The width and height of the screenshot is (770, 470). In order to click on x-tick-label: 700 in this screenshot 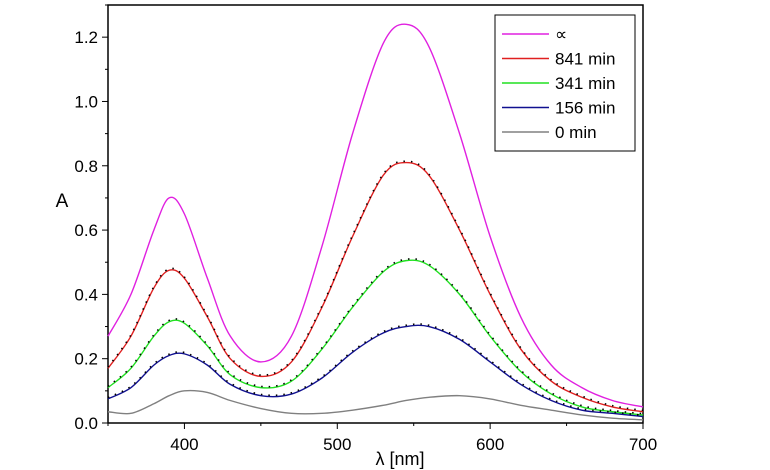, I will do `click(643, 444)`.